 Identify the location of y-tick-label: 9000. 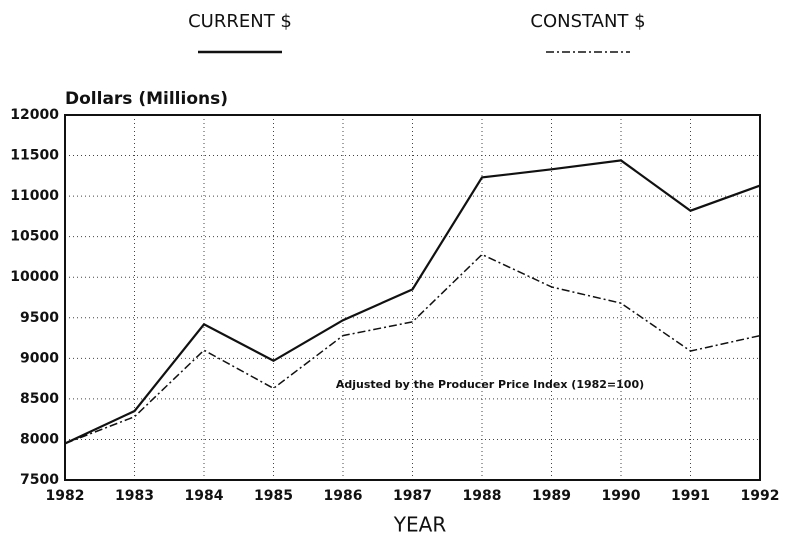
(39, 358).